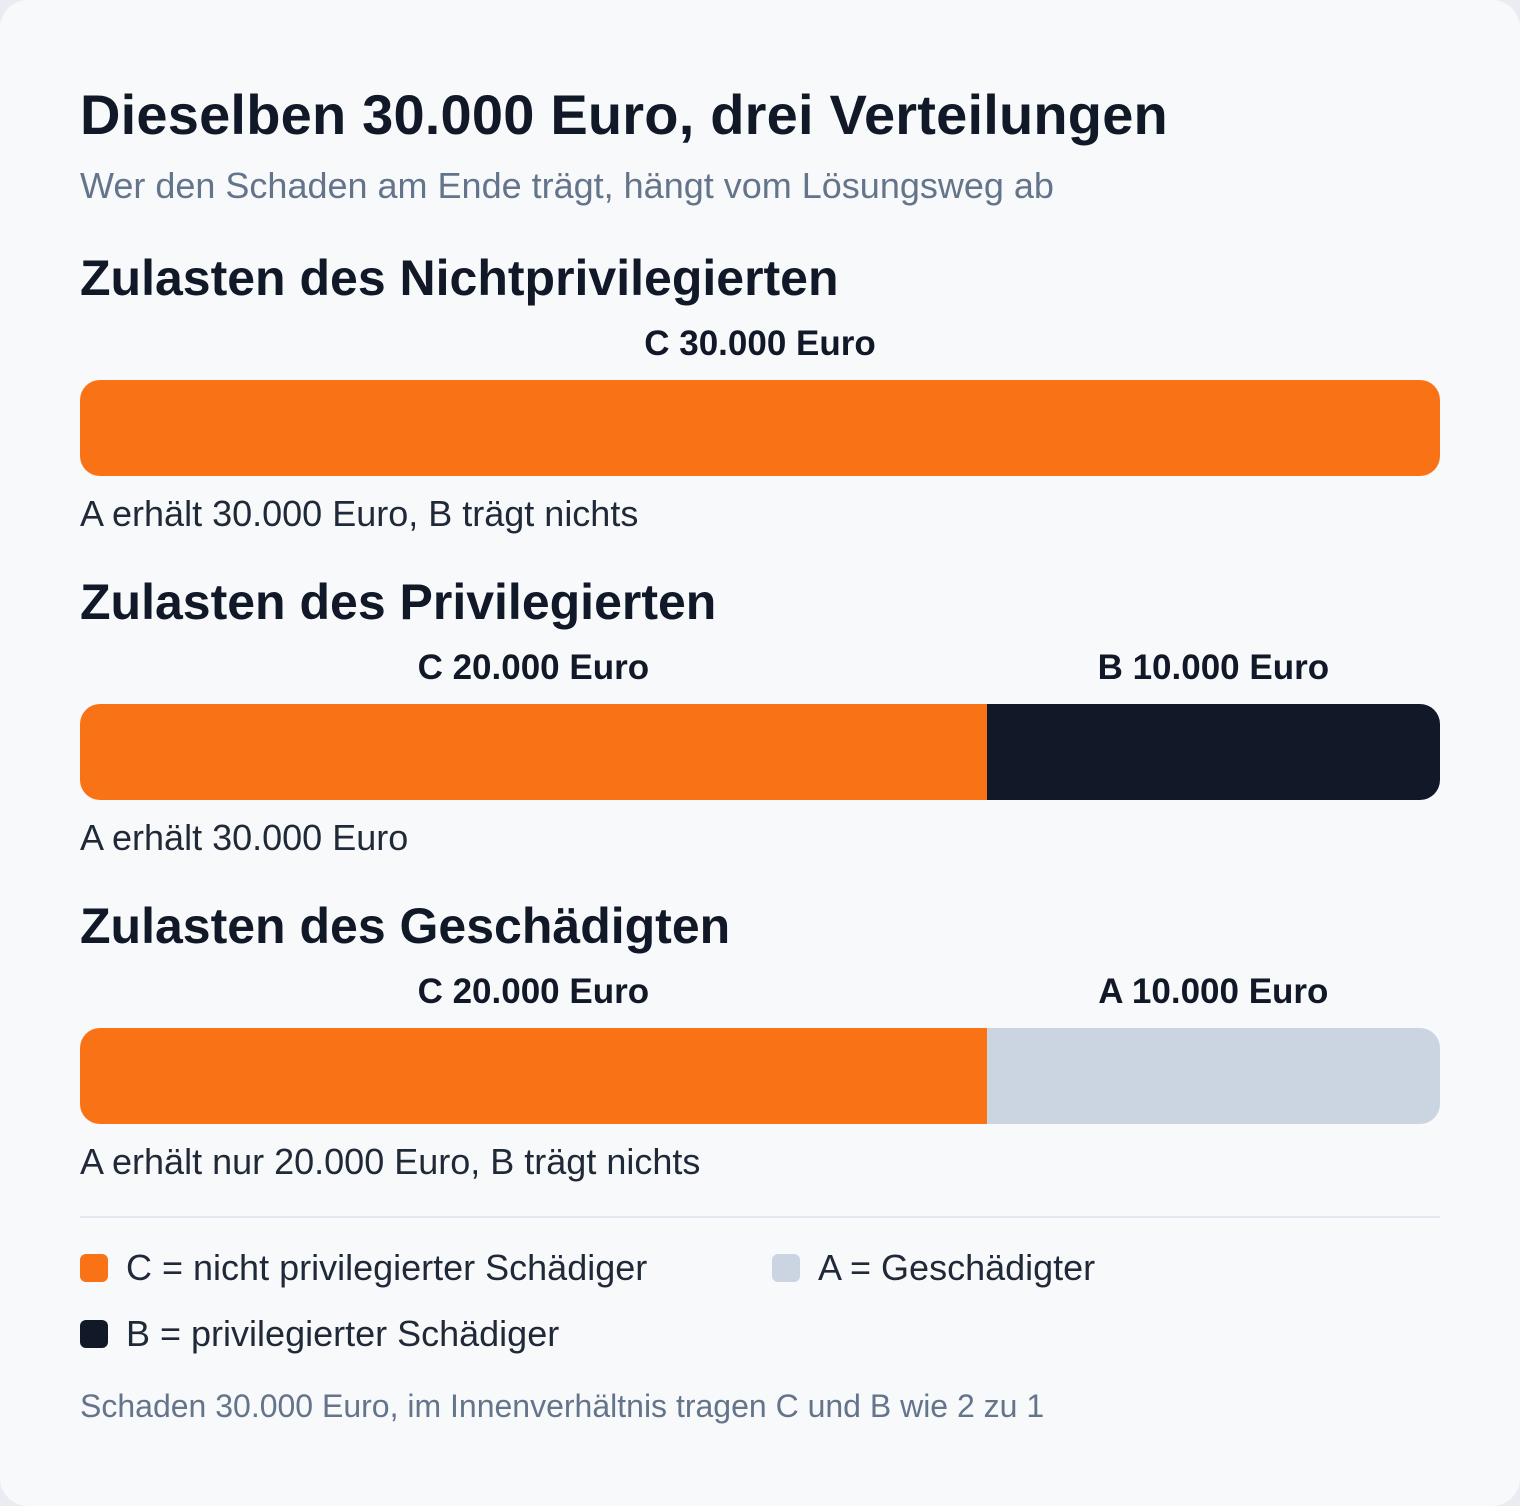 Image resolution: width=1520 pixels, height=1506 pixels. I want to click on legend-item-c: C = nicht privilegierter Schädiger, so click(363, 1268).